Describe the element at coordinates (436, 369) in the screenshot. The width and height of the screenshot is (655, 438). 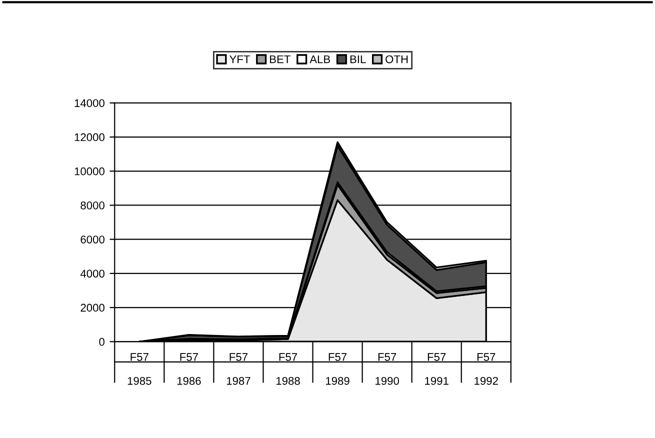
I see `category-label: F57 1991` at that location.